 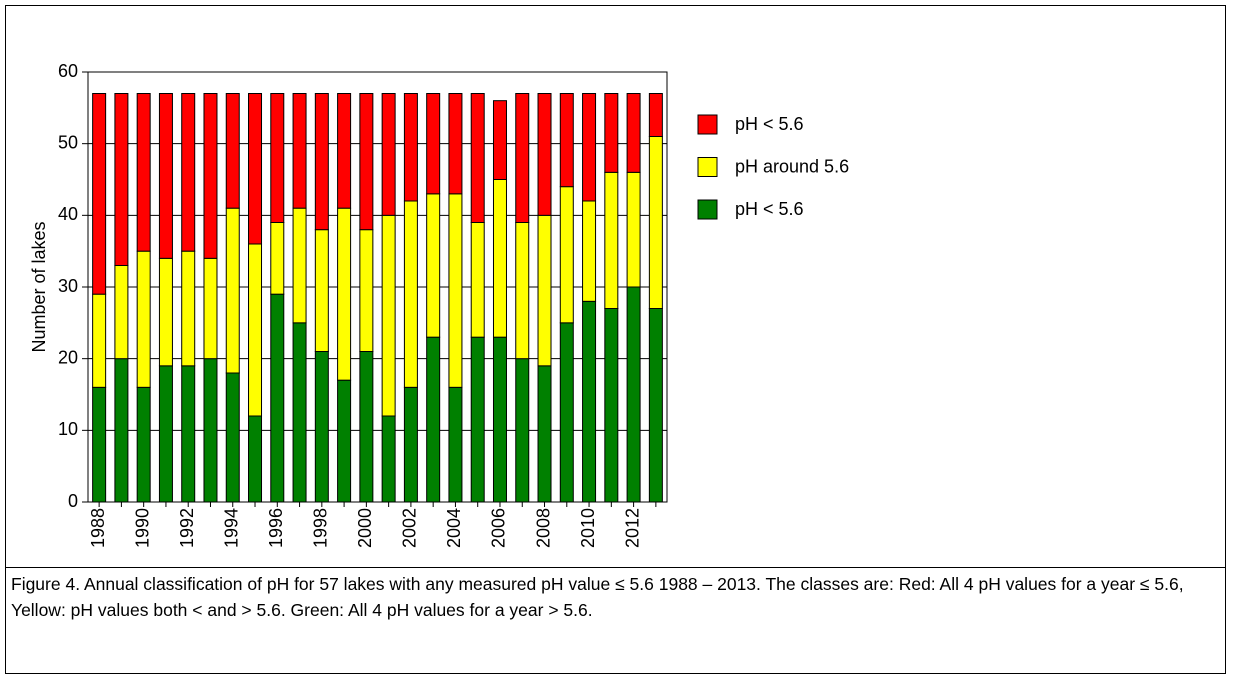 What do you see at coordinates (187, 528) in the screenshot?
I see `x-tick-label: 1992` at bounding box center [187, 528].